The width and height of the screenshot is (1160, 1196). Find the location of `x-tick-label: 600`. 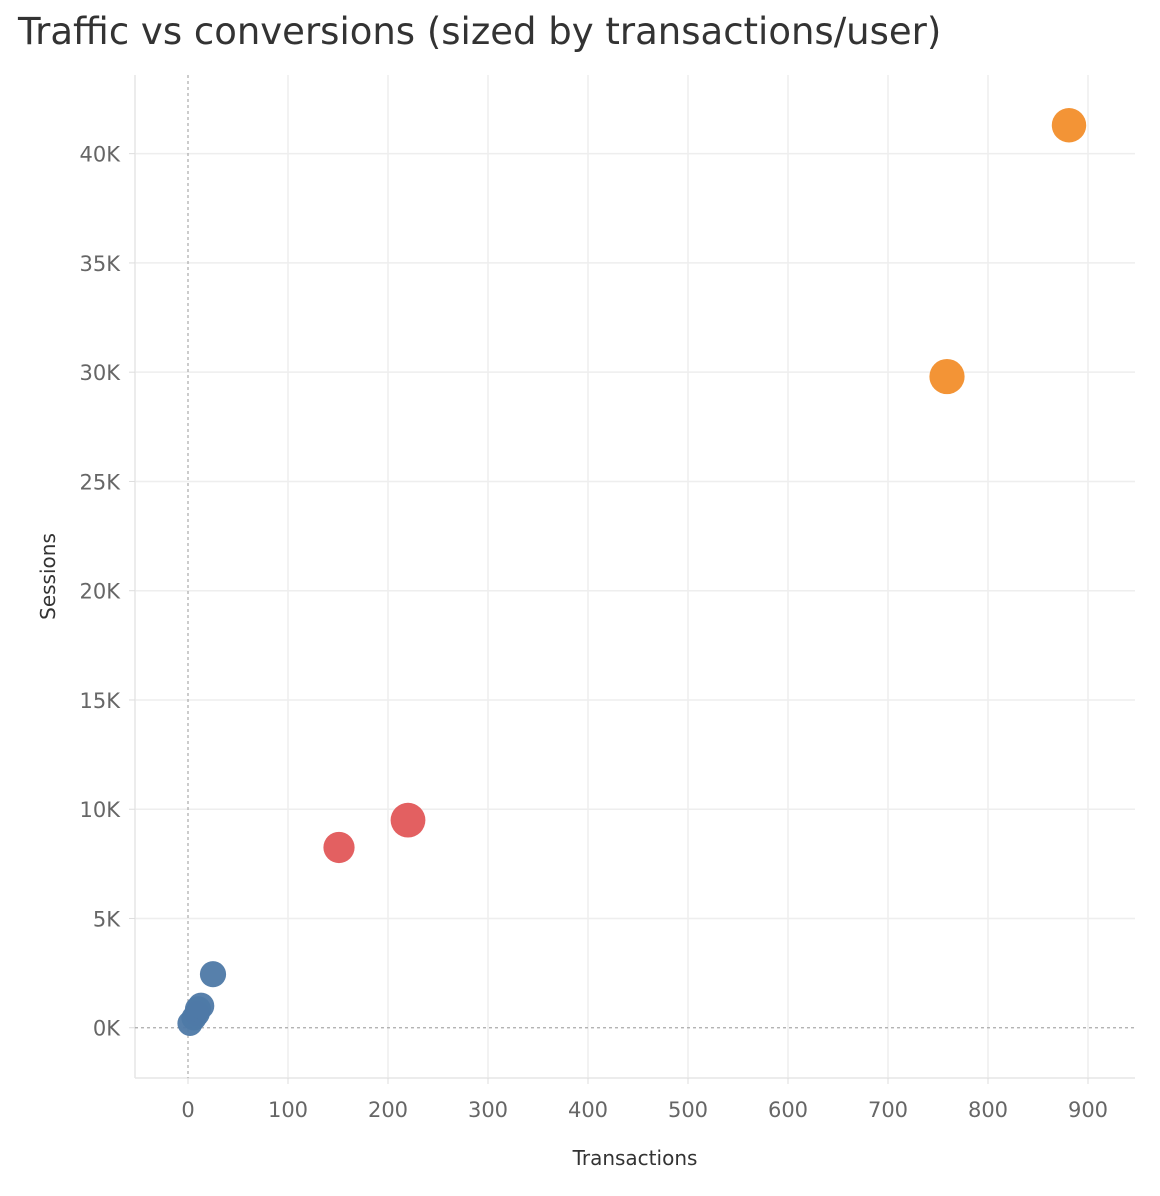

x-tick-label: 600 is located at coordinates (788, 1110).